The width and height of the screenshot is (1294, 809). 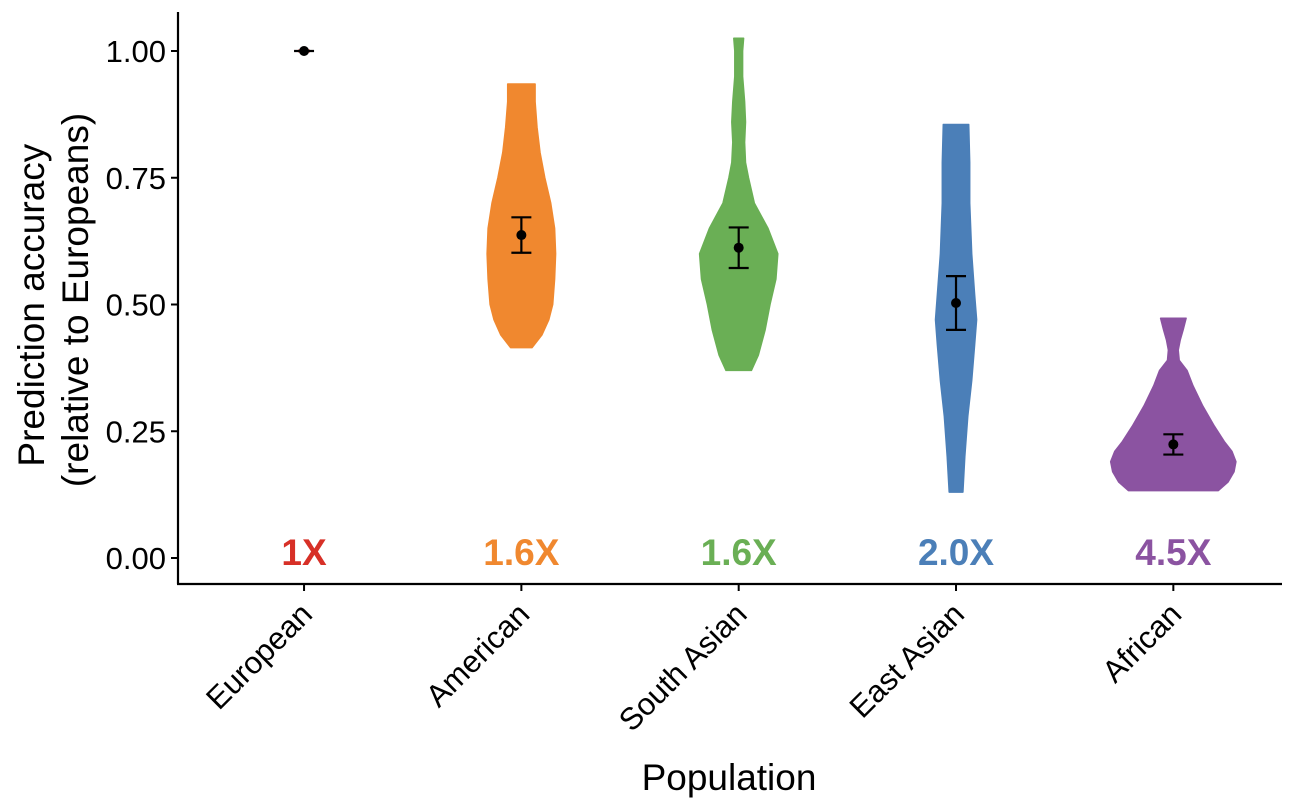 I want to click on y-tick-label: 1.00, so click(x=136, y=51).